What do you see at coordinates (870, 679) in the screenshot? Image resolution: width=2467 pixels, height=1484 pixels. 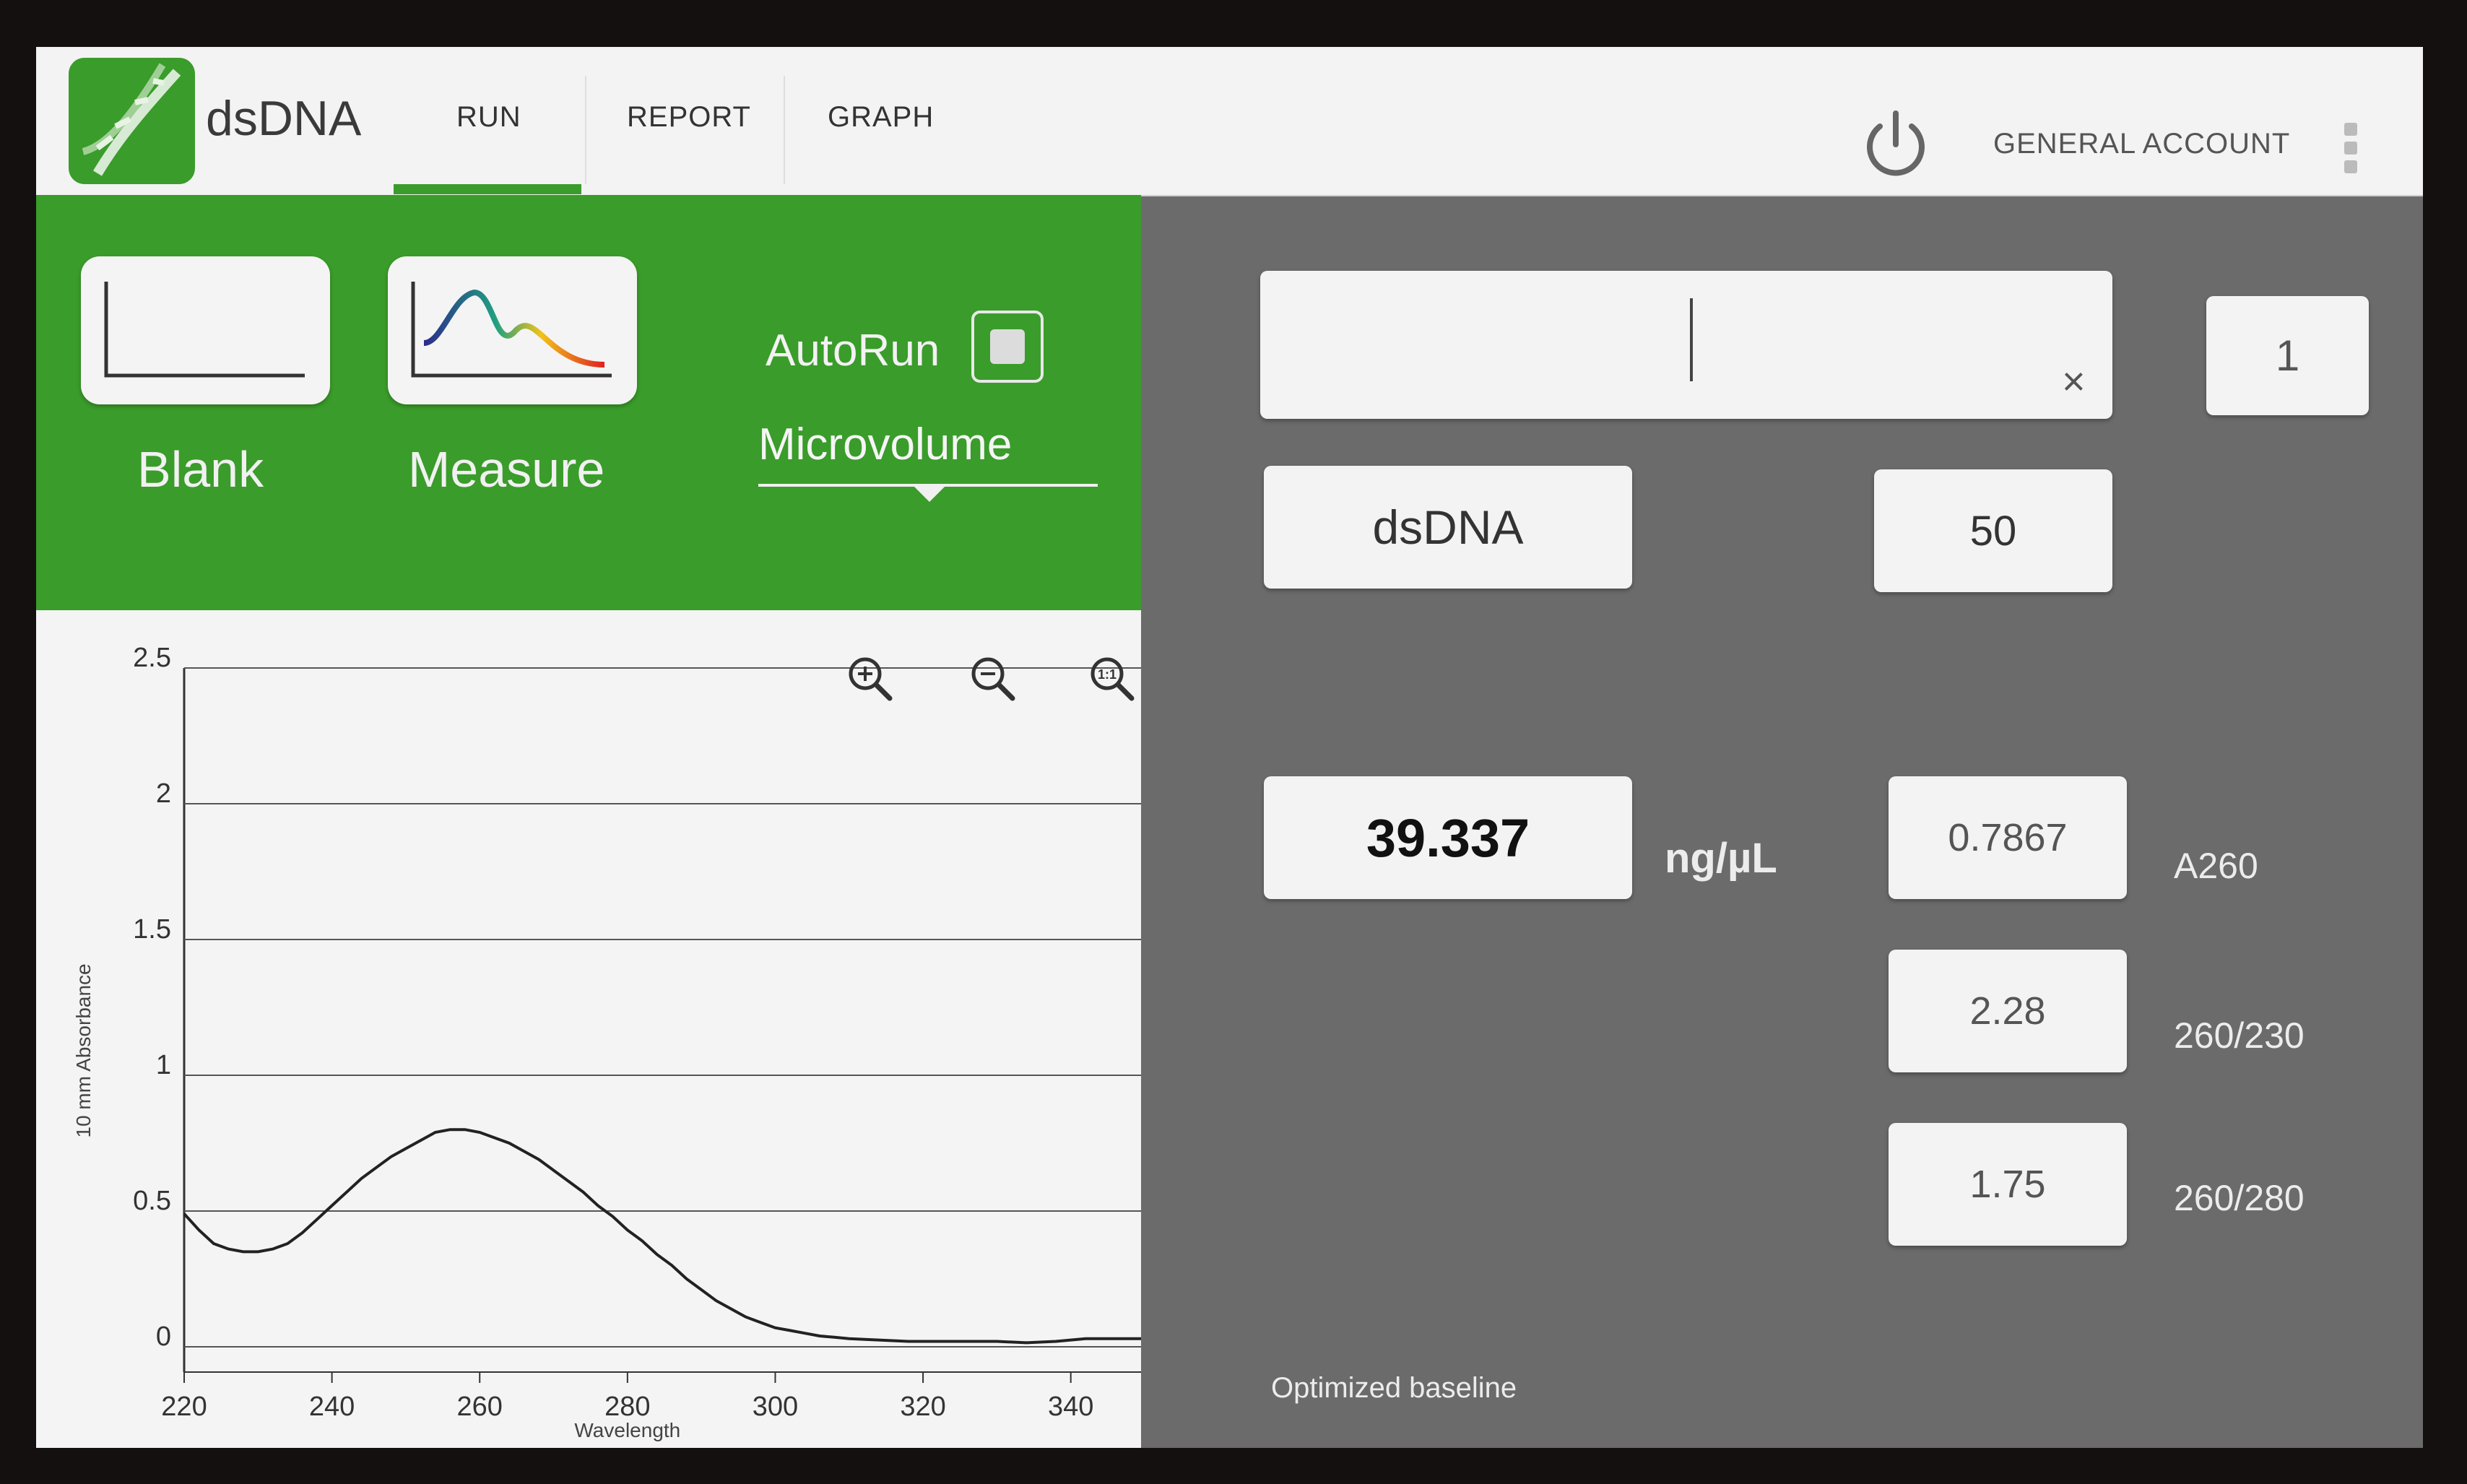 I see `zoom-in-icon` at bounding box center [870, 679].